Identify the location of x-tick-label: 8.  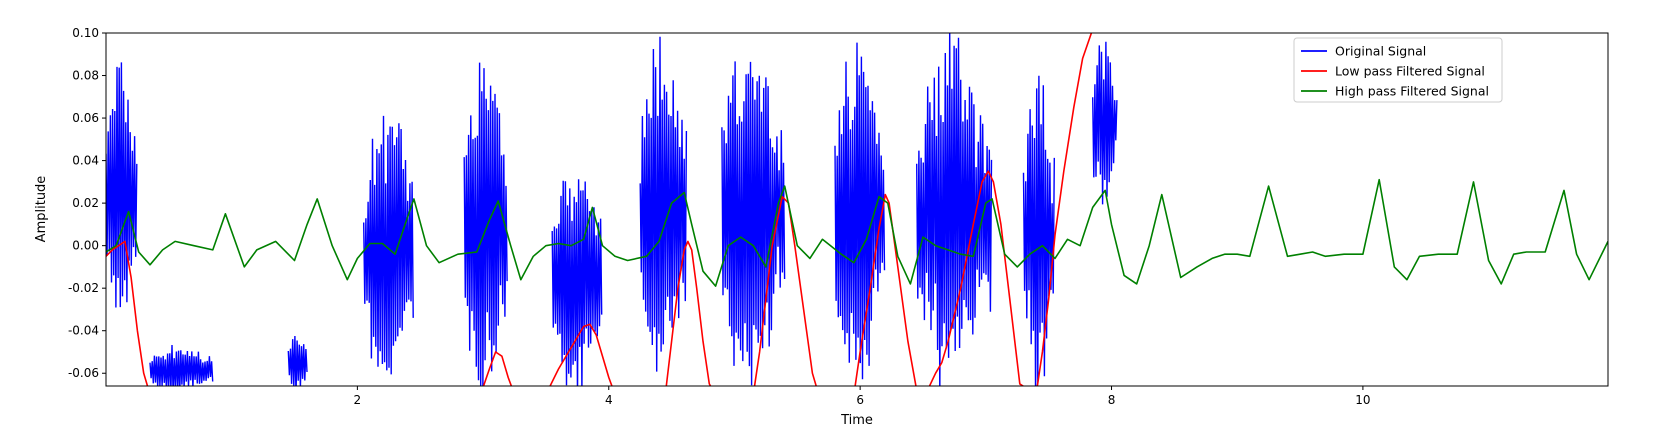
(1112, 400).